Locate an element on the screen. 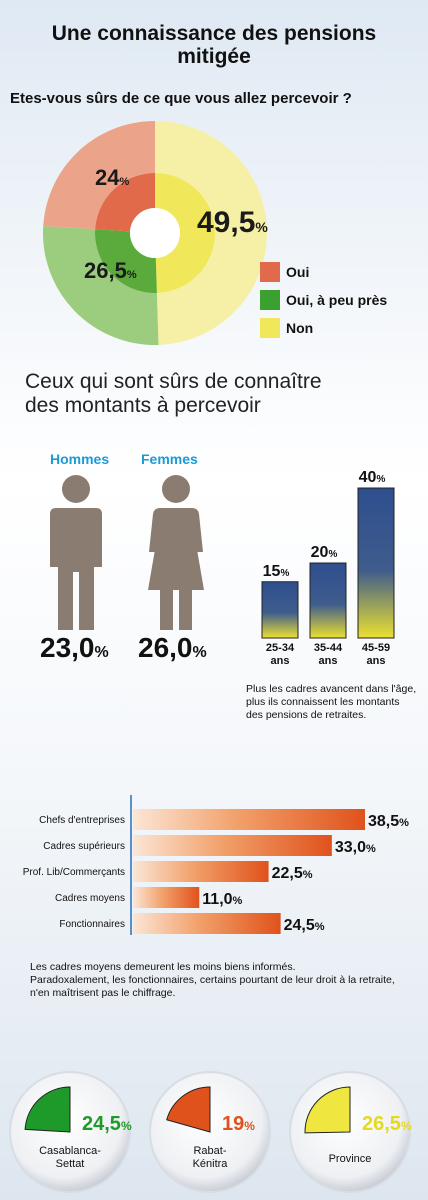 The width and height of the screenshot is (428, 1200). age-note-line-3: des pensions de retraites. is located at coordinates (306, 715).